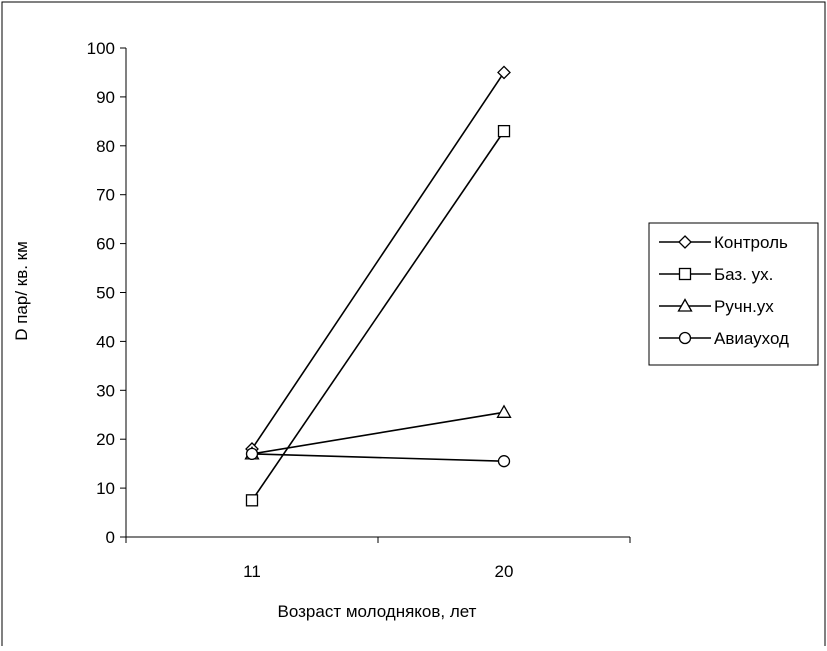 The width and height of the screenshot is (827, 651). What do you see at coordinates (743, 274) in the screenshot?
I see `legend-entry-label: Баз. ух.` at bounding box center [743, 274].